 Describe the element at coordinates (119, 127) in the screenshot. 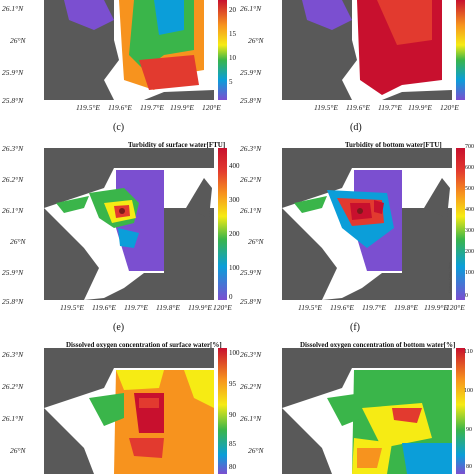

I see `panel-label: (c)` at that location.